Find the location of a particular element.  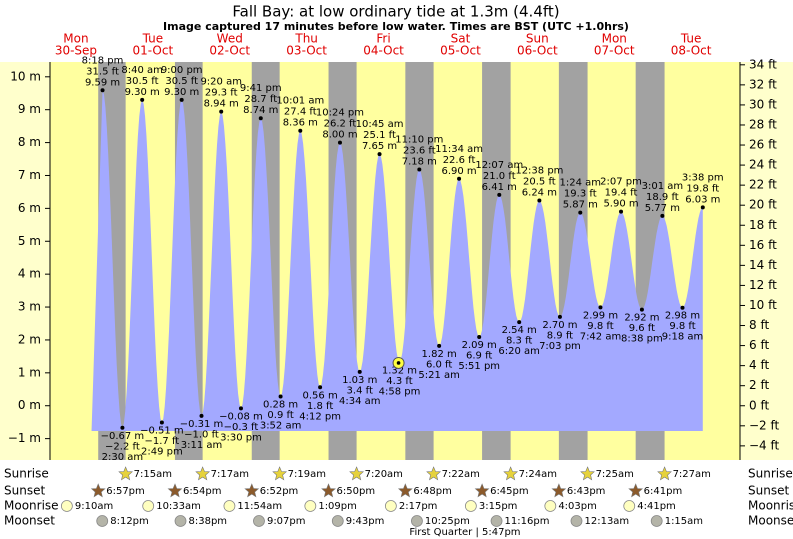

tide-ft: 25.1 ft is located at coordinates (379, 135).